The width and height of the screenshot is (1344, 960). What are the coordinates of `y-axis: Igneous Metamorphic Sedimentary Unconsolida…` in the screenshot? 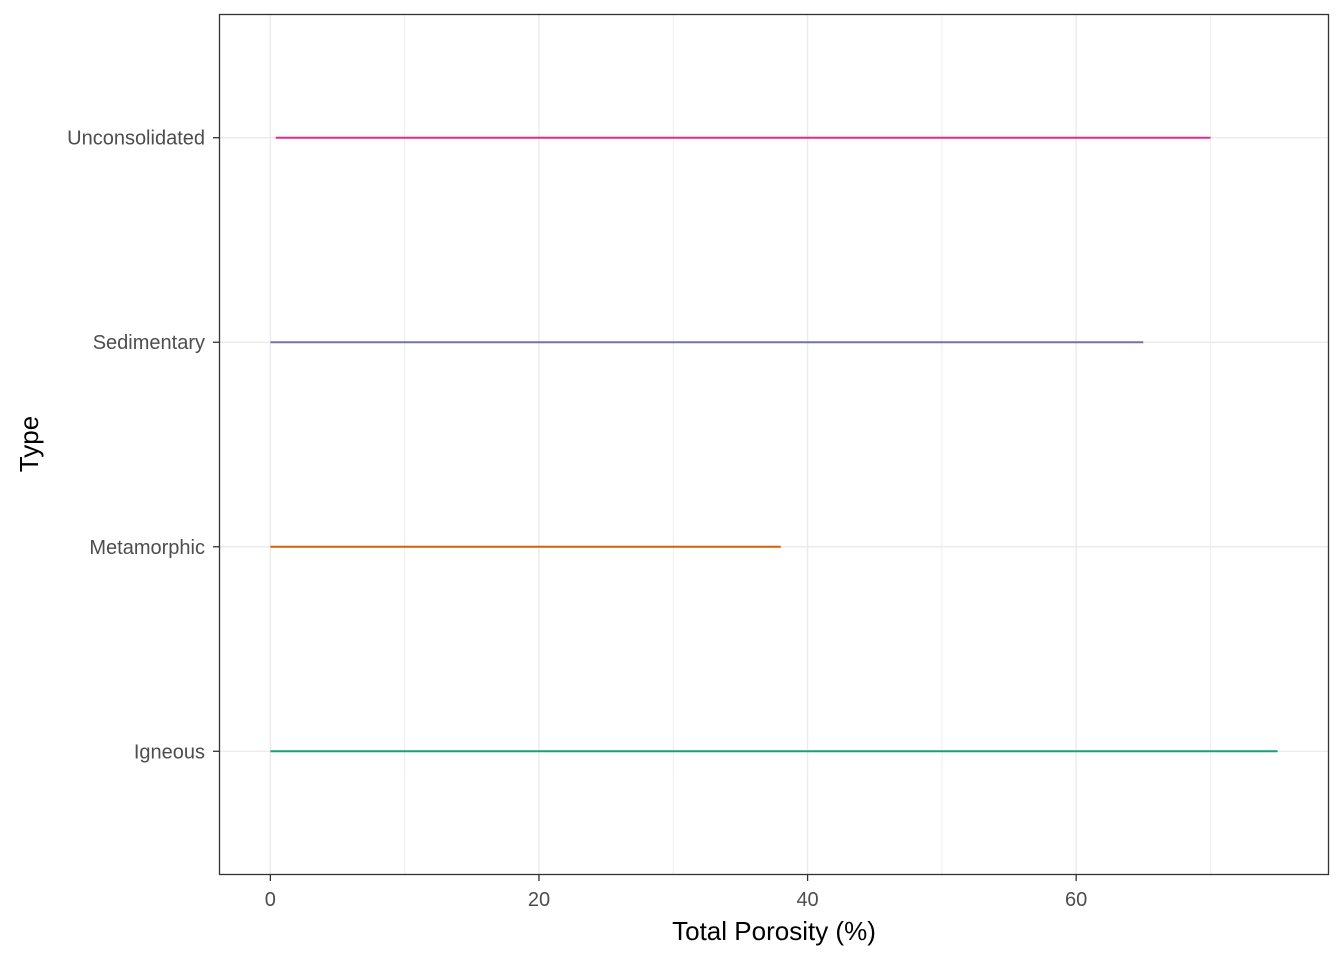 It's located at (143, 445).